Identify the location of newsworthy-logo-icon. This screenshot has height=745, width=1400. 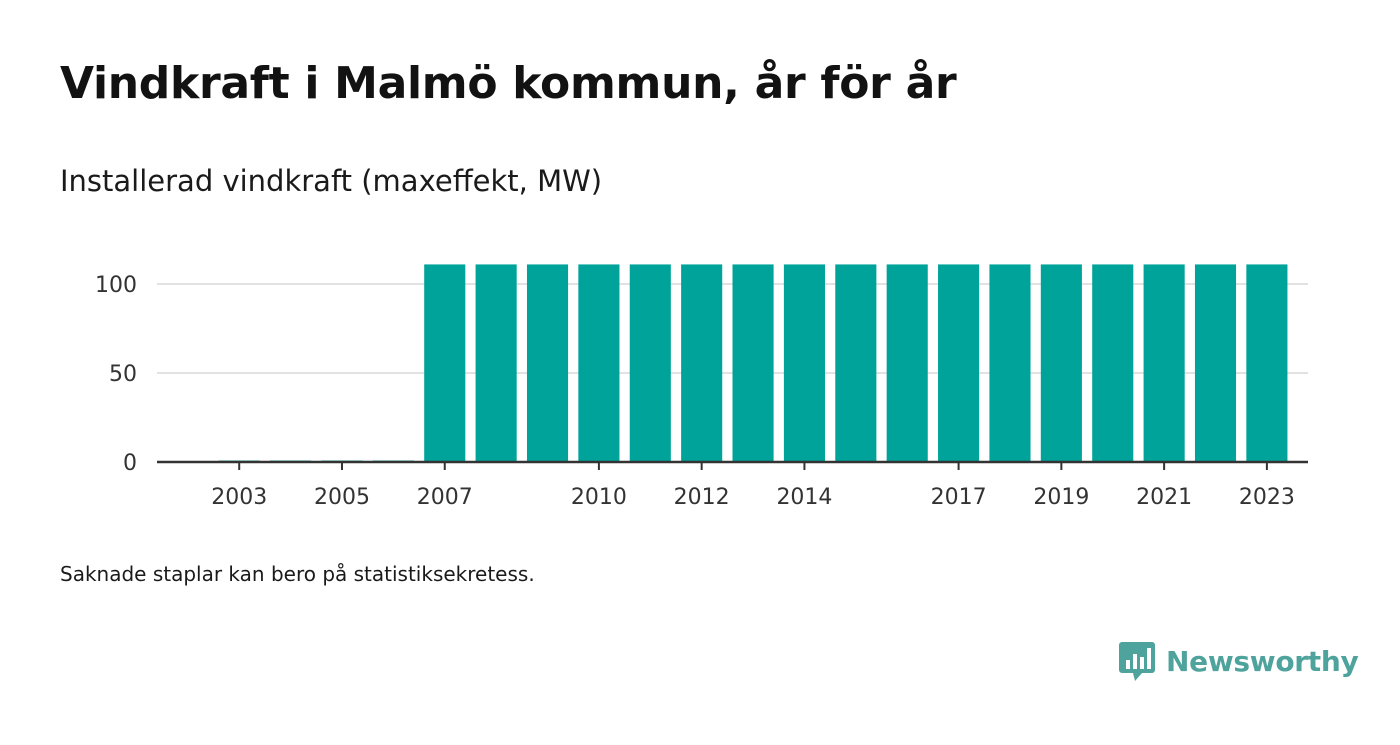
(1137, 661).